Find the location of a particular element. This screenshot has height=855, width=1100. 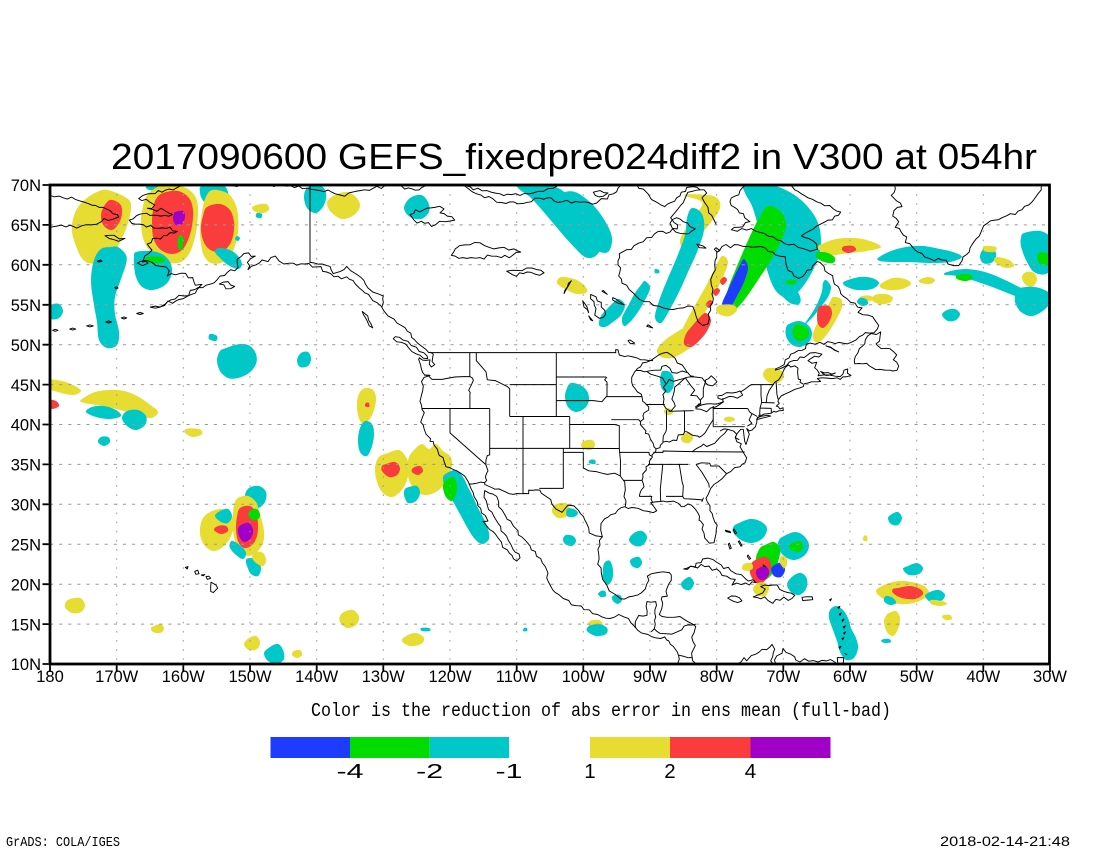

svg-text: 65N is located at coordinates (26, 226).